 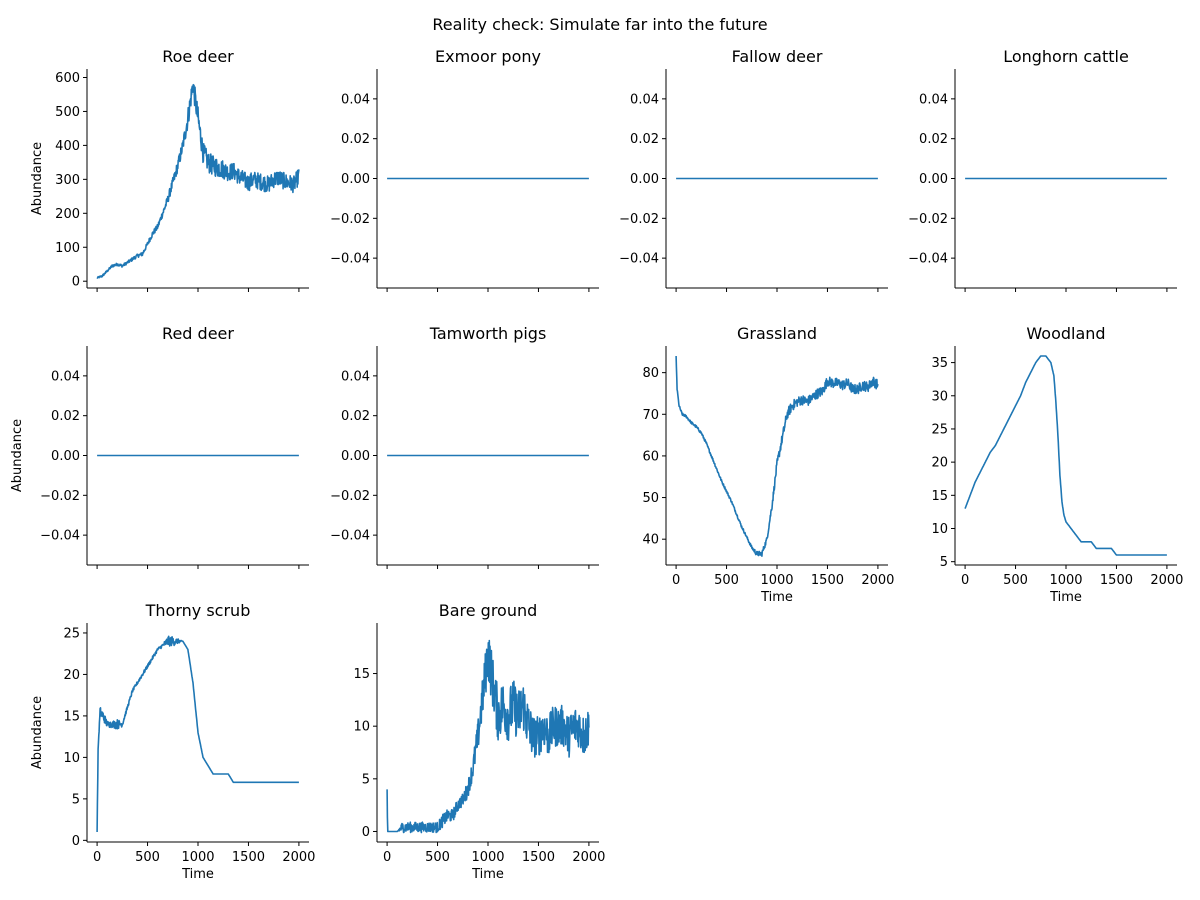 I want to click on subplot-bare-ground: Bare ground 0 5 10 15 0 500 1000 1500 2000 Time, so click(x=479, y=741).